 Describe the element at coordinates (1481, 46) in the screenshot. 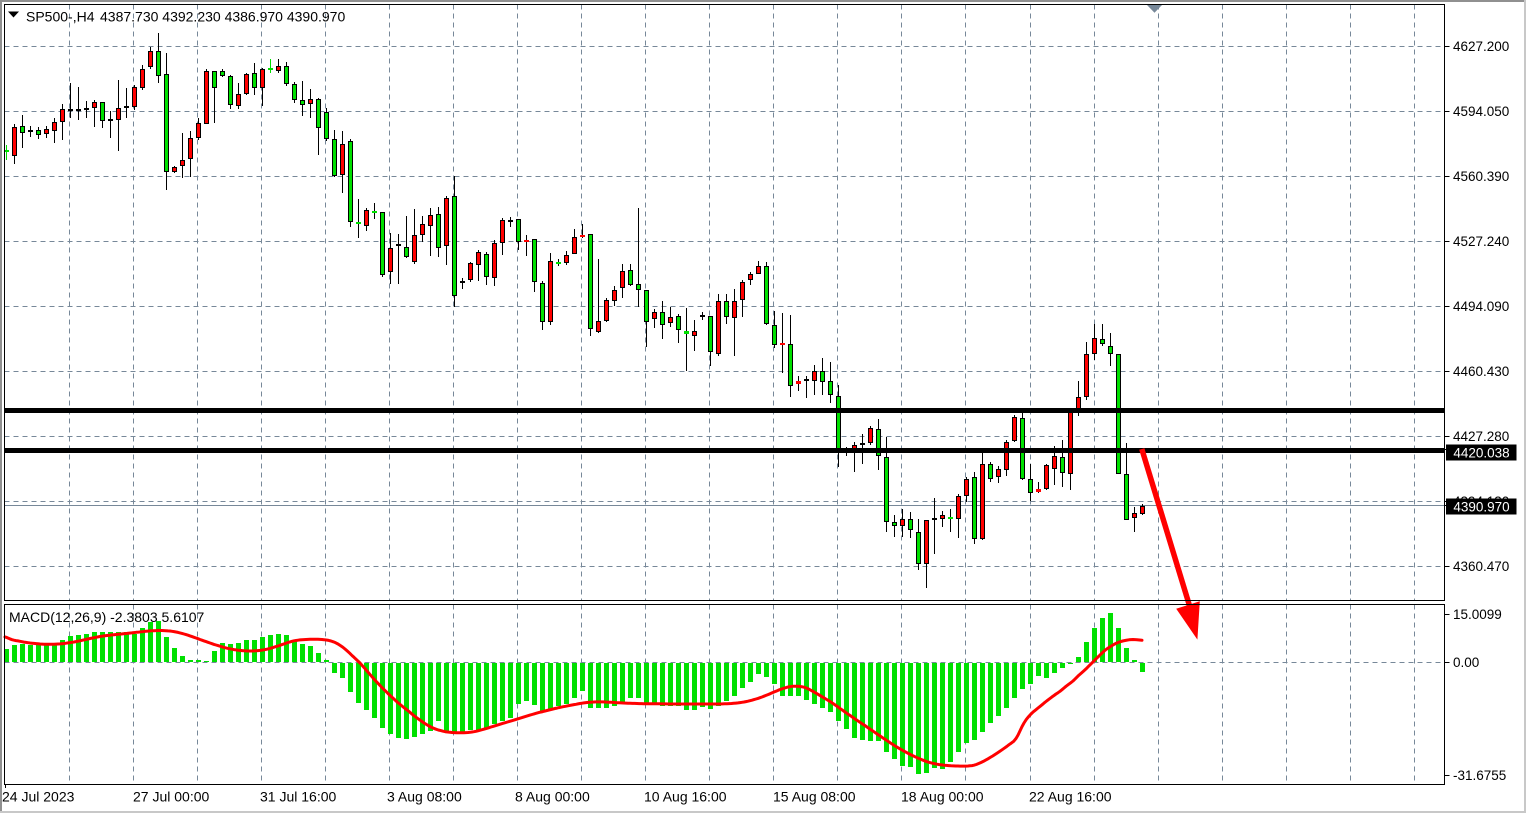

I see `svg-text: 4627.200` at that location.